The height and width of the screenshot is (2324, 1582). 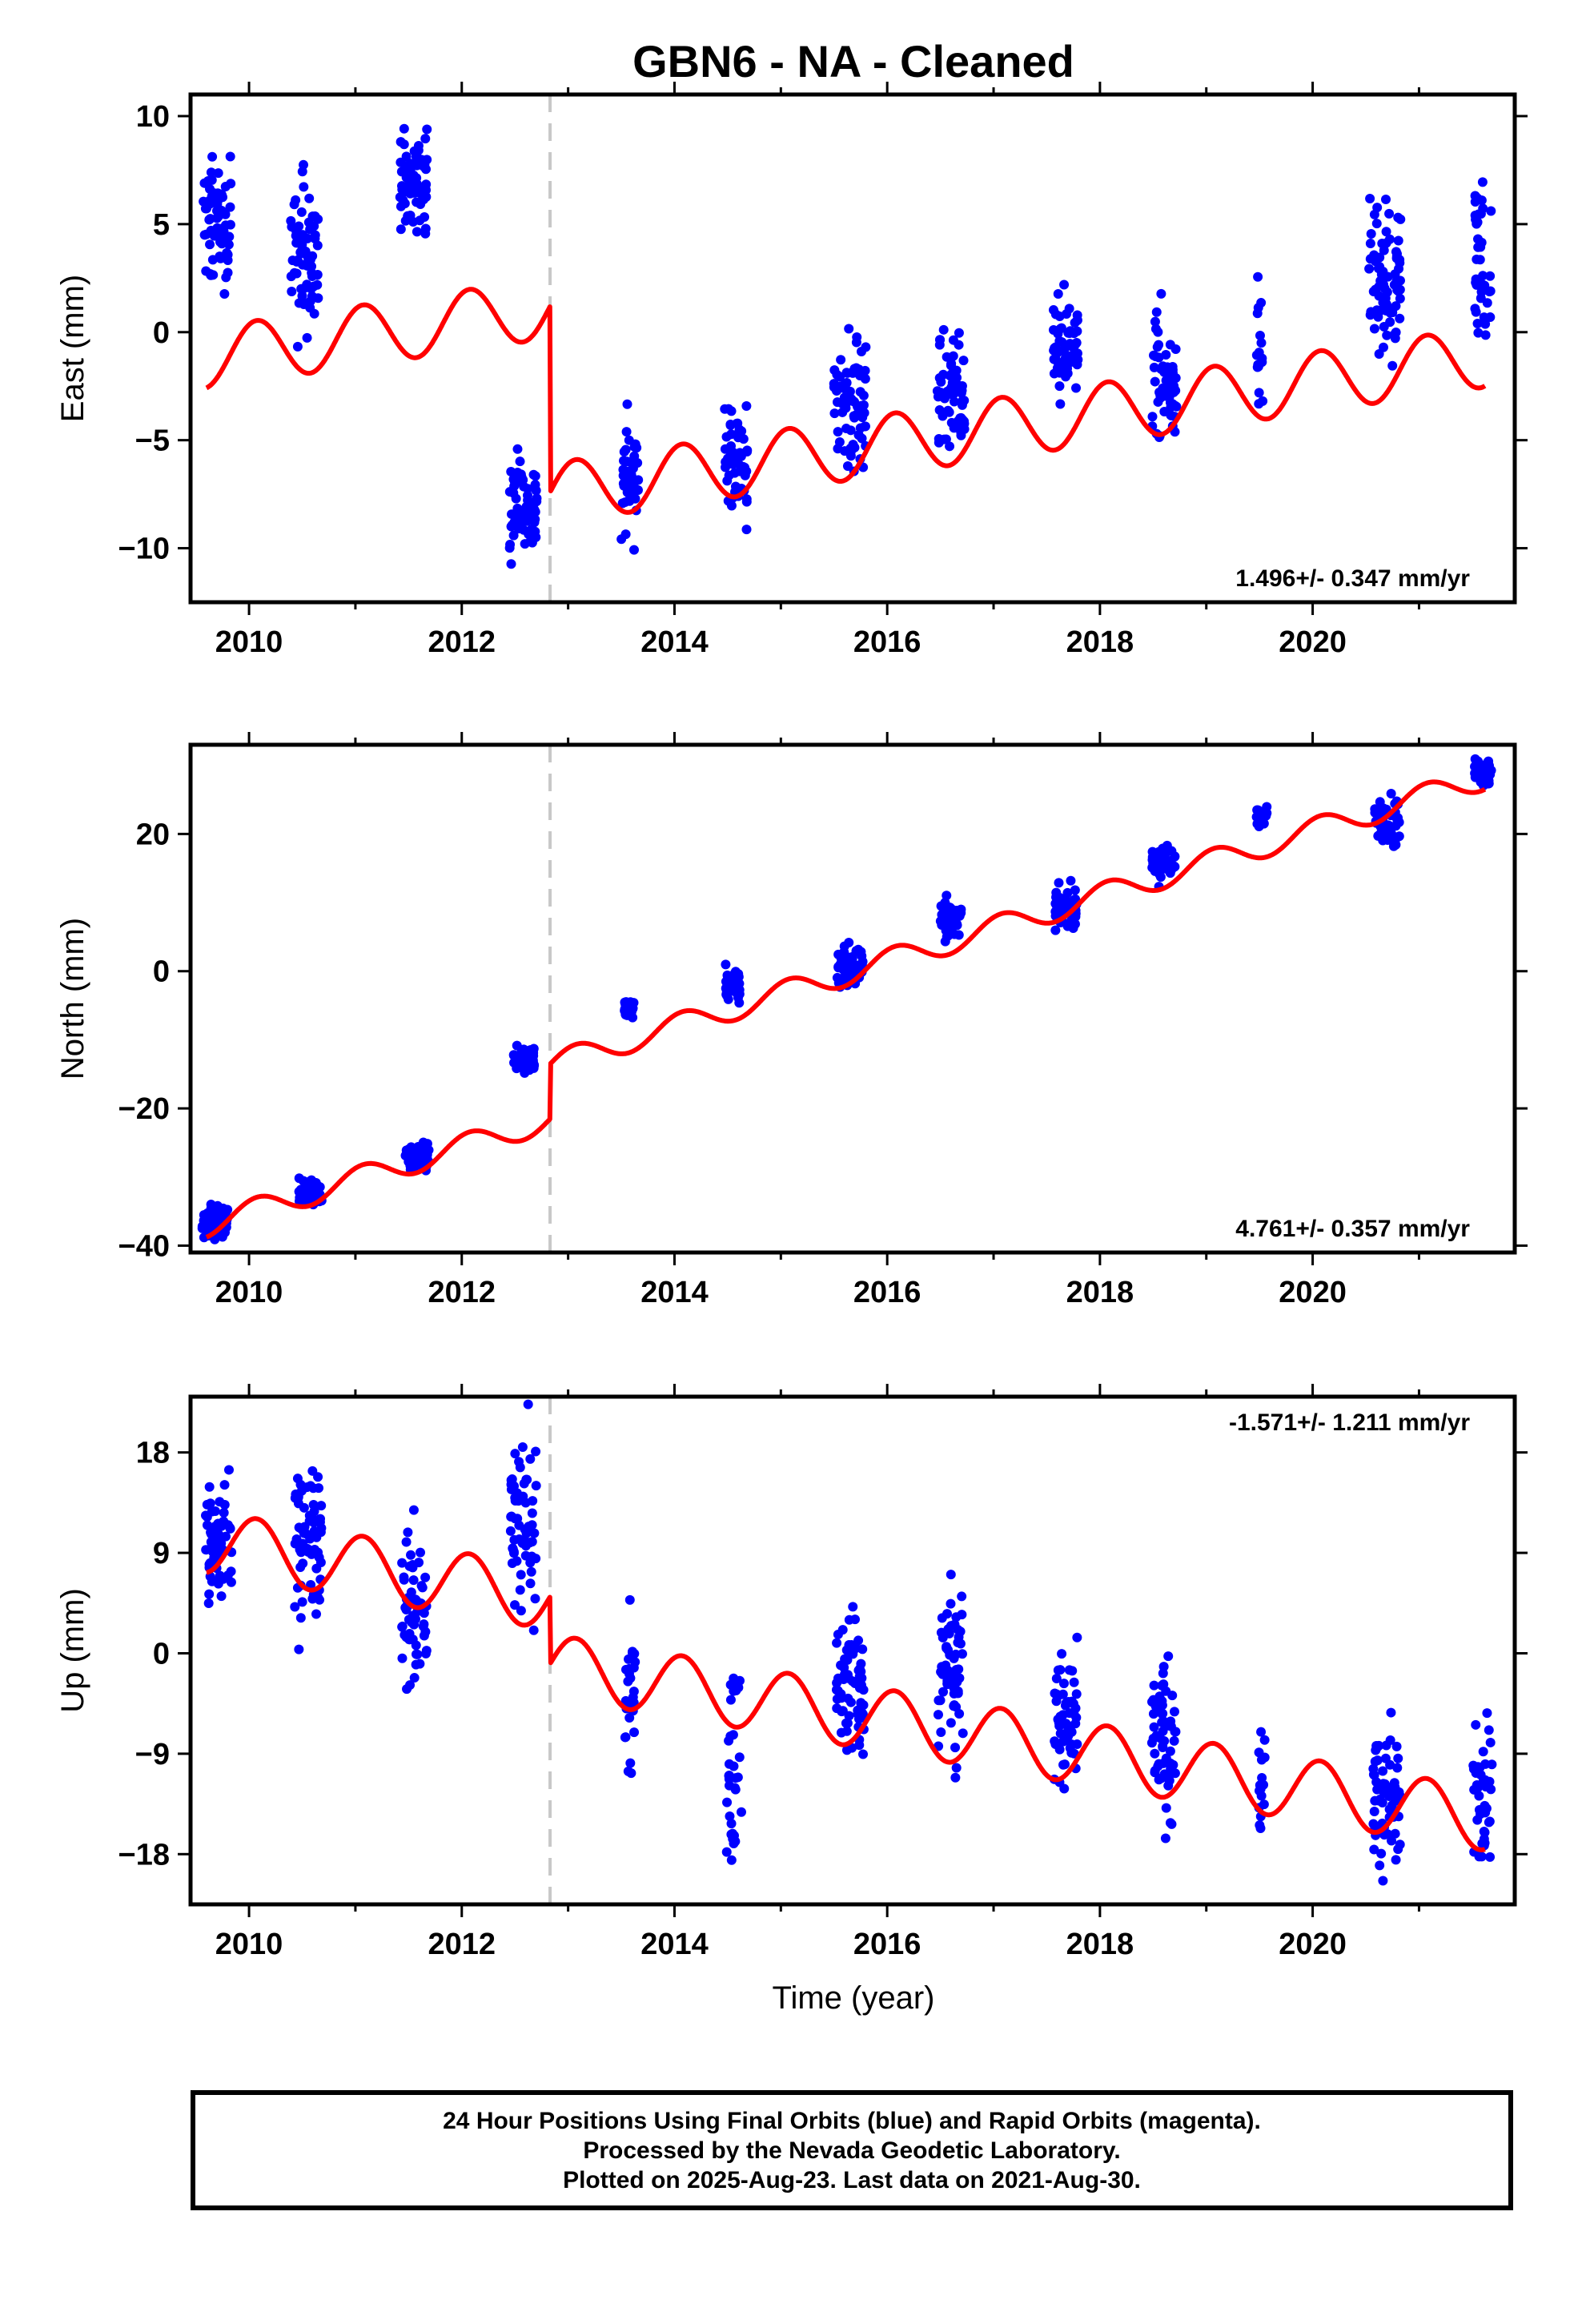 I want to click on x-tick-label: 2018, so click(x=1100, y=642).